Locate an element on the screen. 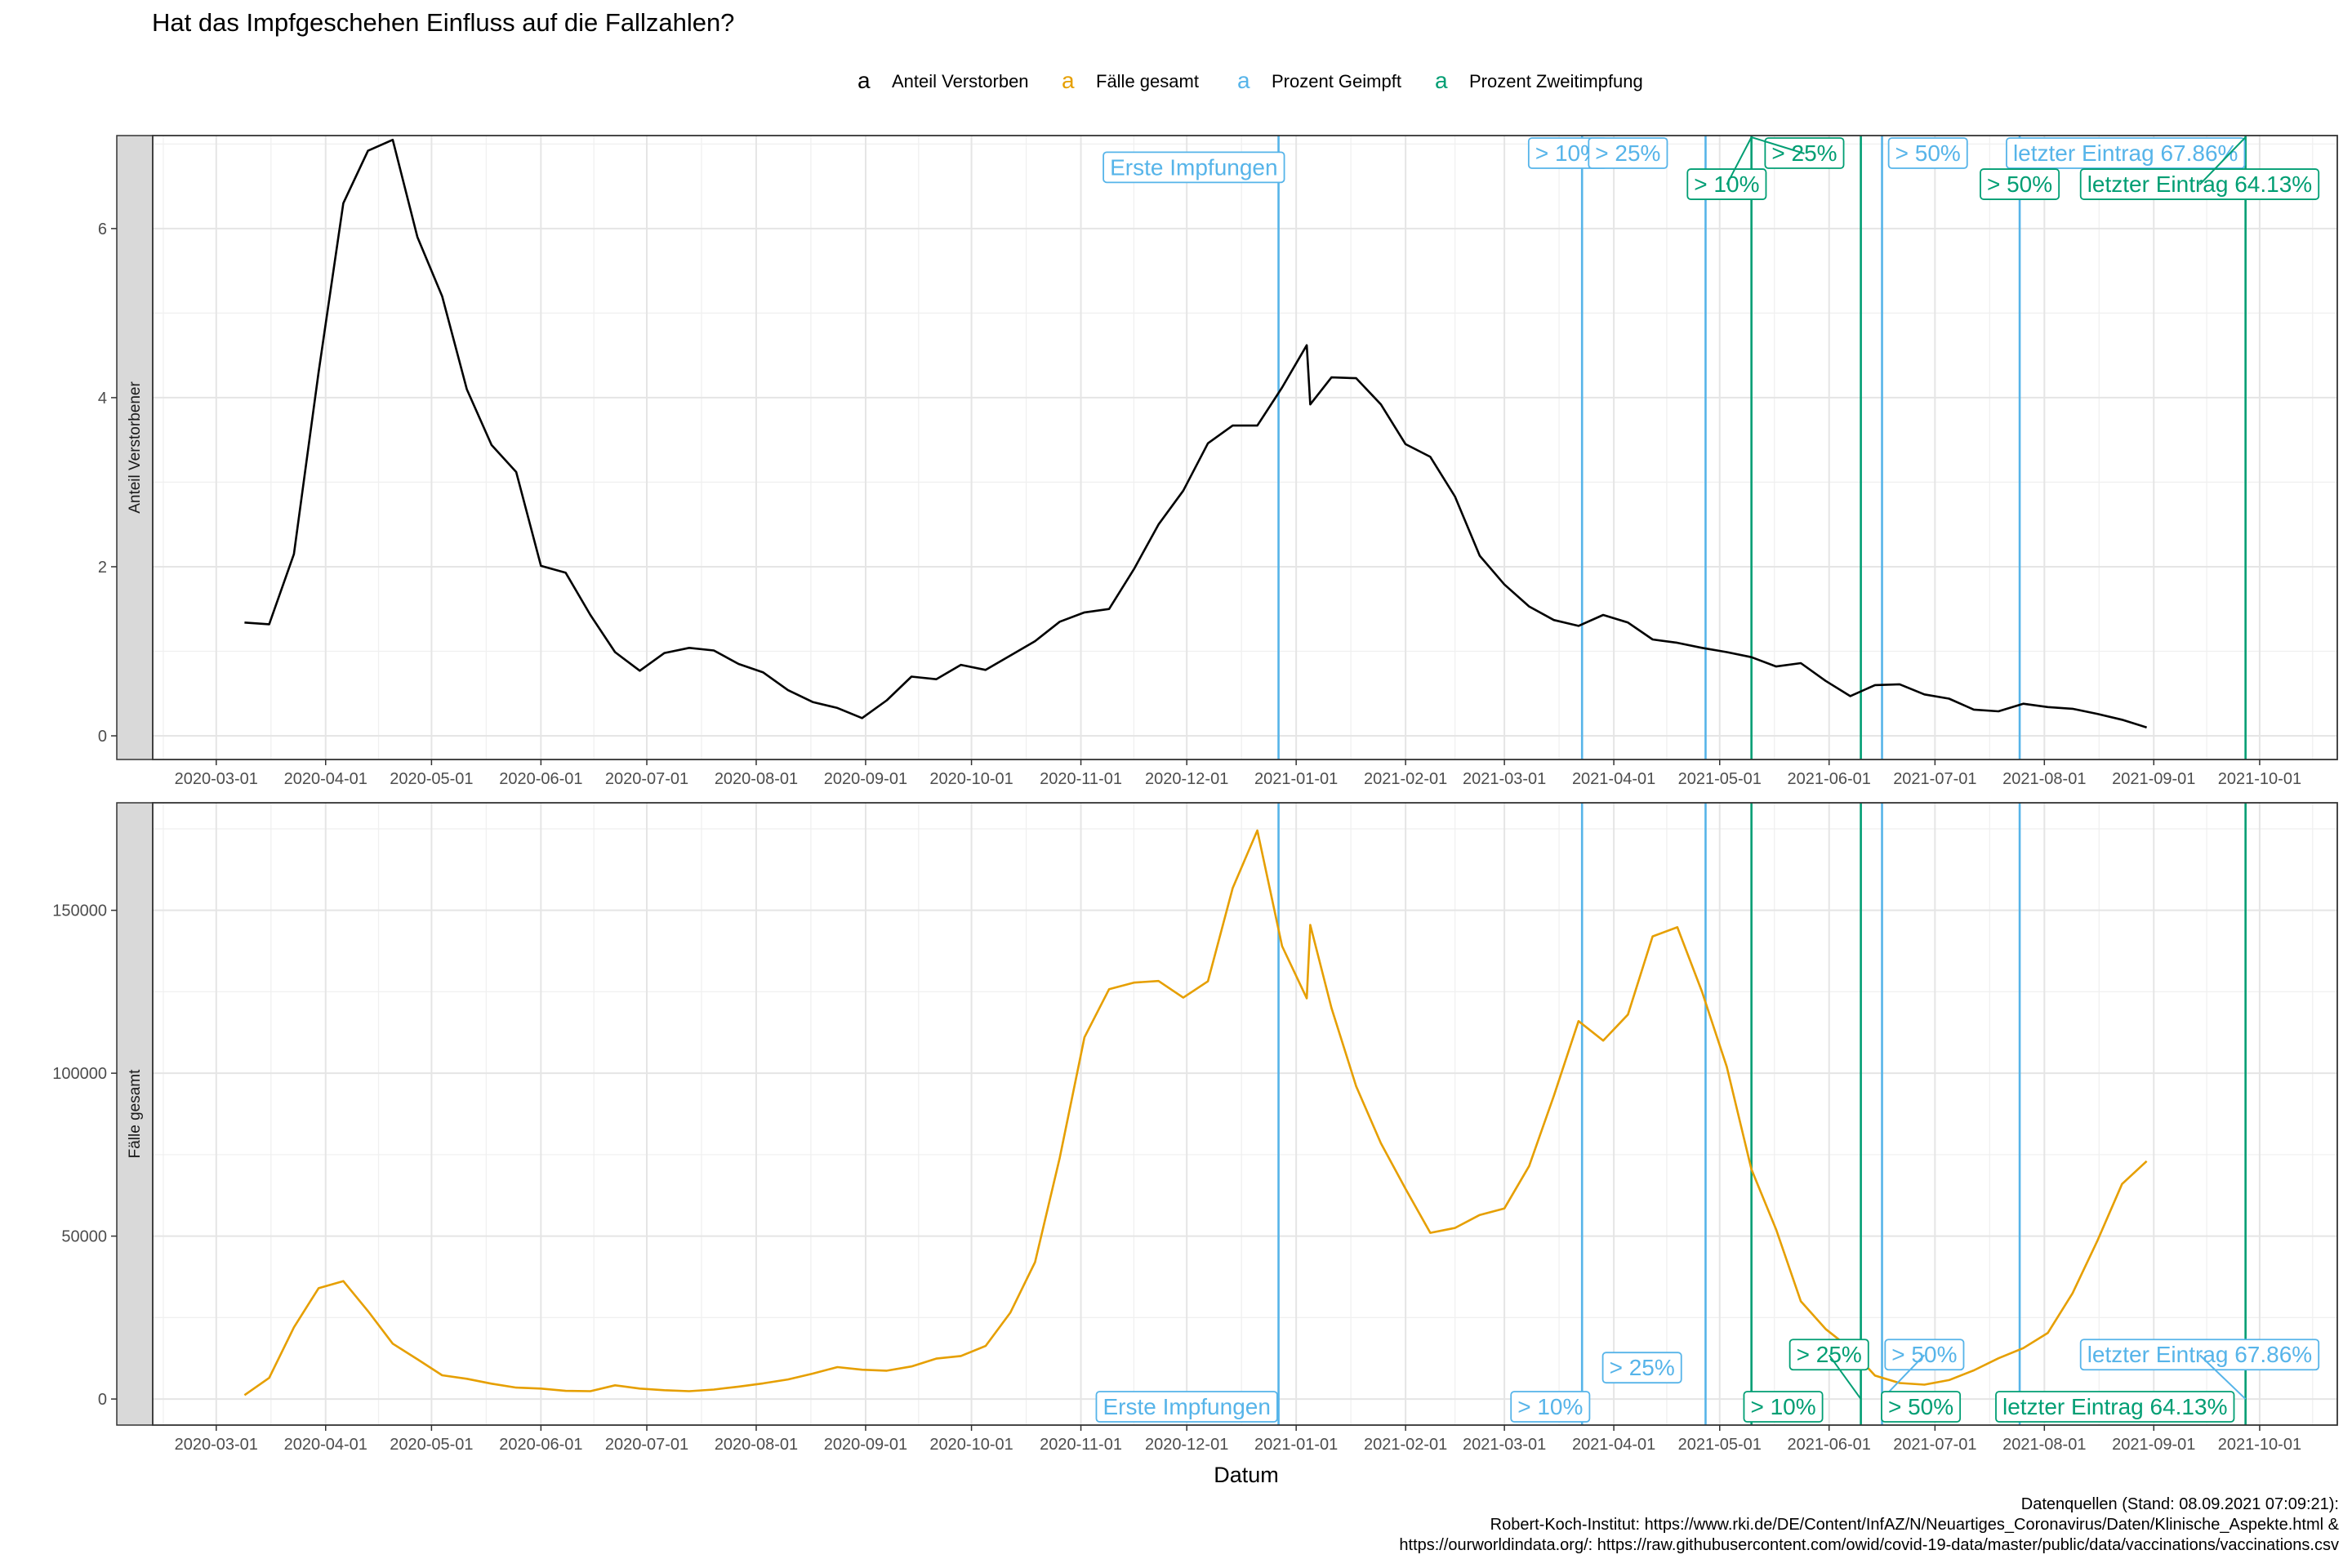  legend-item: a Anteil Verstorben is located at coordinates (943, 80).